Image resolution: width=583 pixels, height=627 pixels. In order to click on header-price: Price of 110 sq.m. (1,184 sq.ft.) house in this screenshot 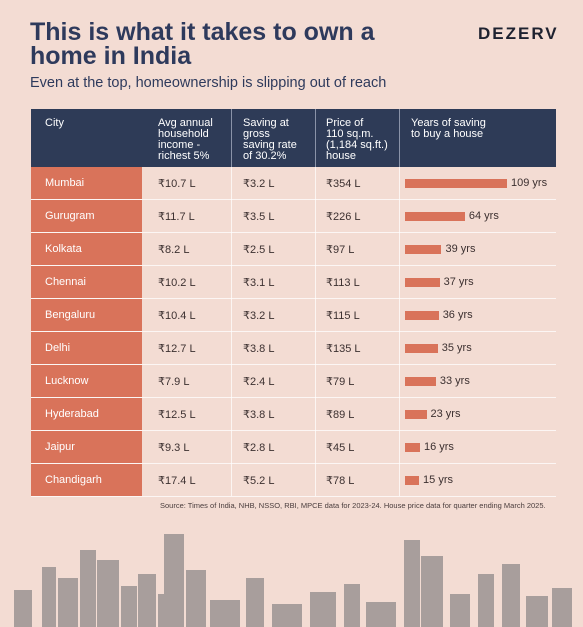, I will do `click(357, 139)`.